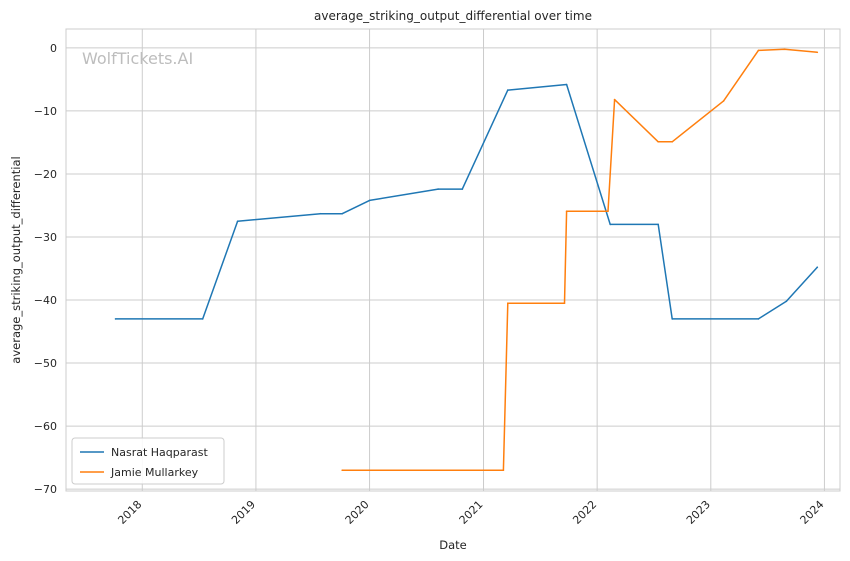  I want to click on legend-label-jamie-mullarkey: Jamie Mullarkey, so click(154, 472).